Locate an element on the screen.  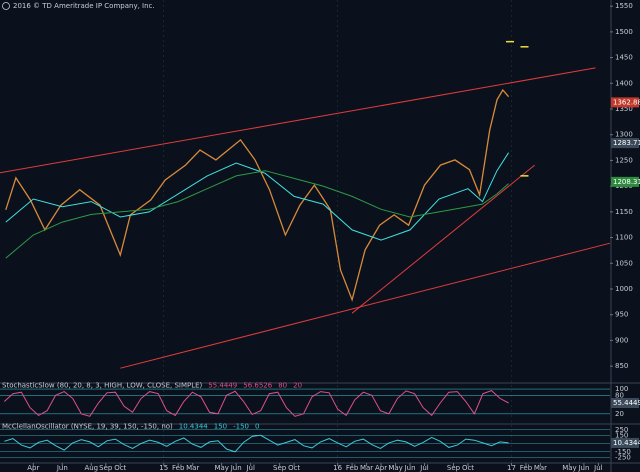
x-tick-label: 16 is located at coordinates (337, 468).